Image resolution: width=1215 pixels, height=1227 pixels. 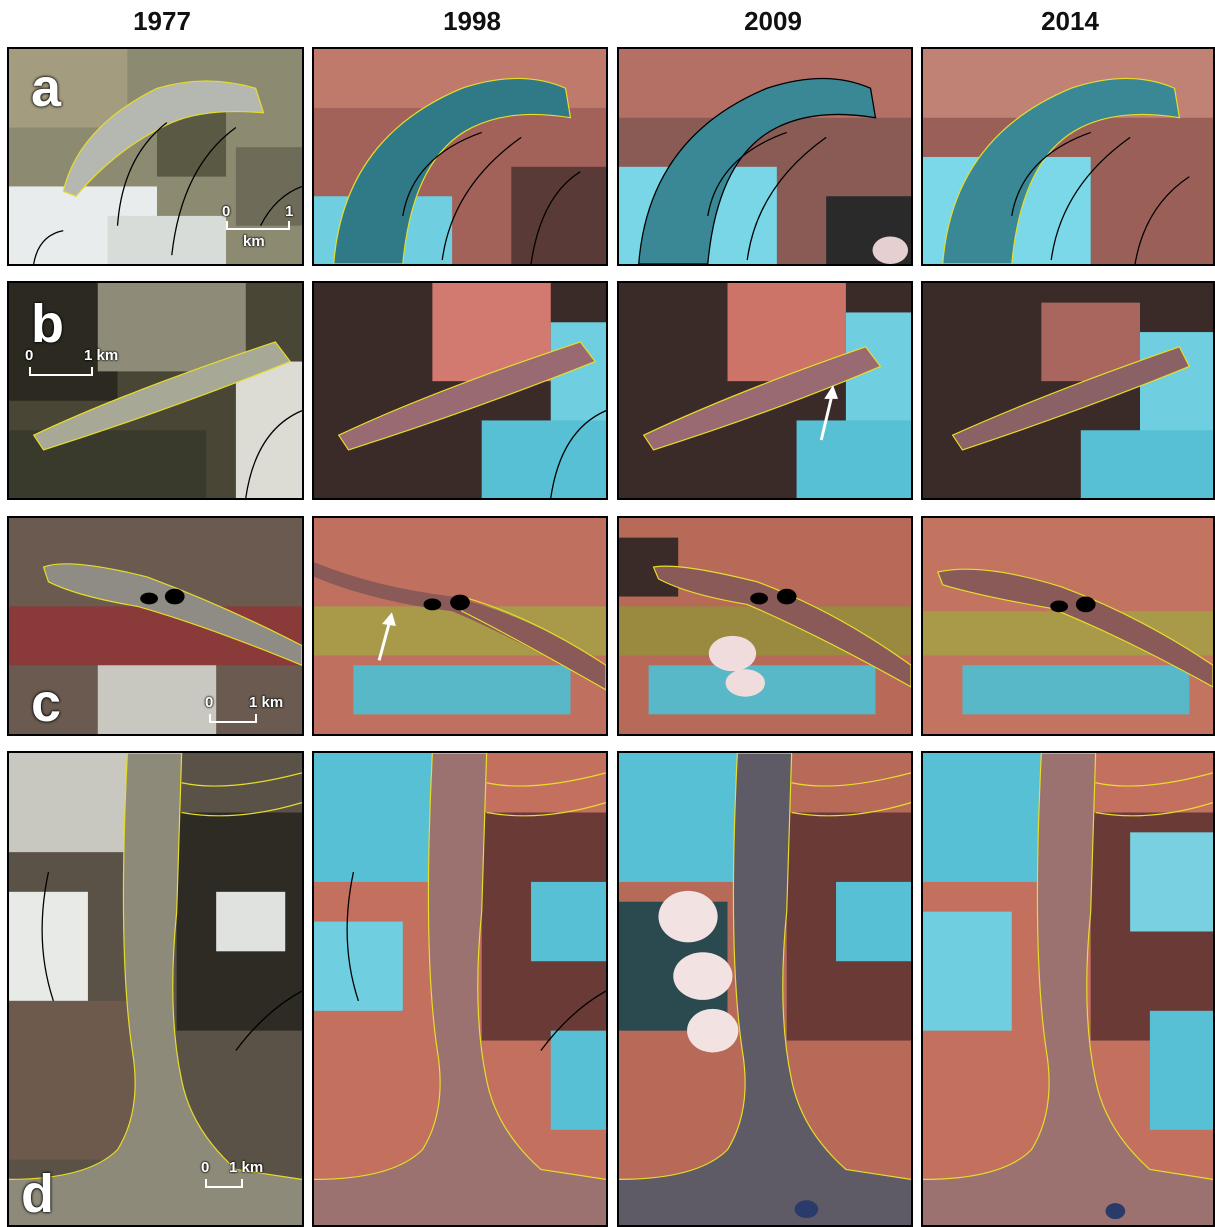 I want to click on satellite-image-c-1998, so click(x=460, y=626).